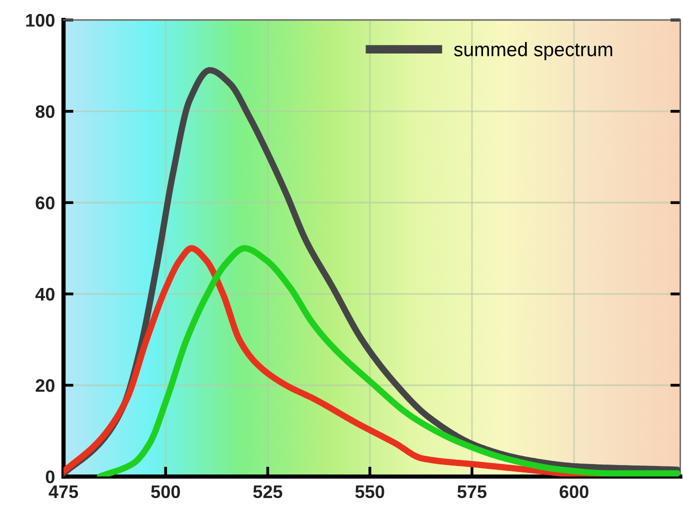 The height and width of the screenshot is (526, 683). Describe the element at coordinates (533, 51) in the screenshot. I see `legend-label: summed spectrum` at that location.